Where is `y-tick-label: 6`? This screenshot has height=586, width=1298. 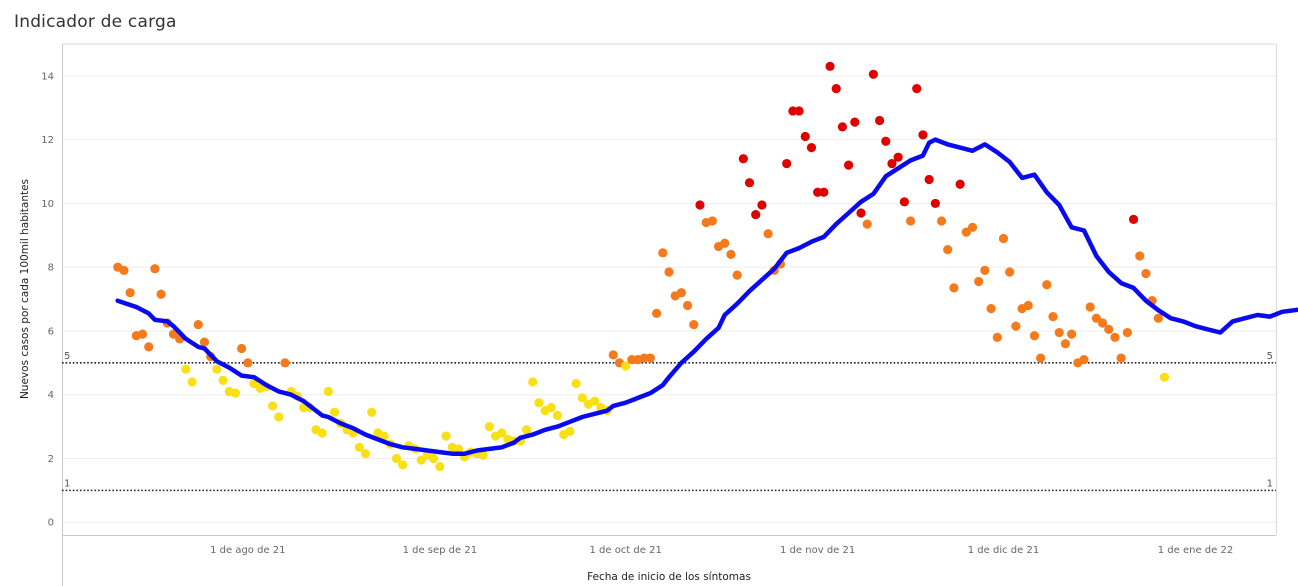 y-tick-label: 6 is located at coordinates (51, 331).